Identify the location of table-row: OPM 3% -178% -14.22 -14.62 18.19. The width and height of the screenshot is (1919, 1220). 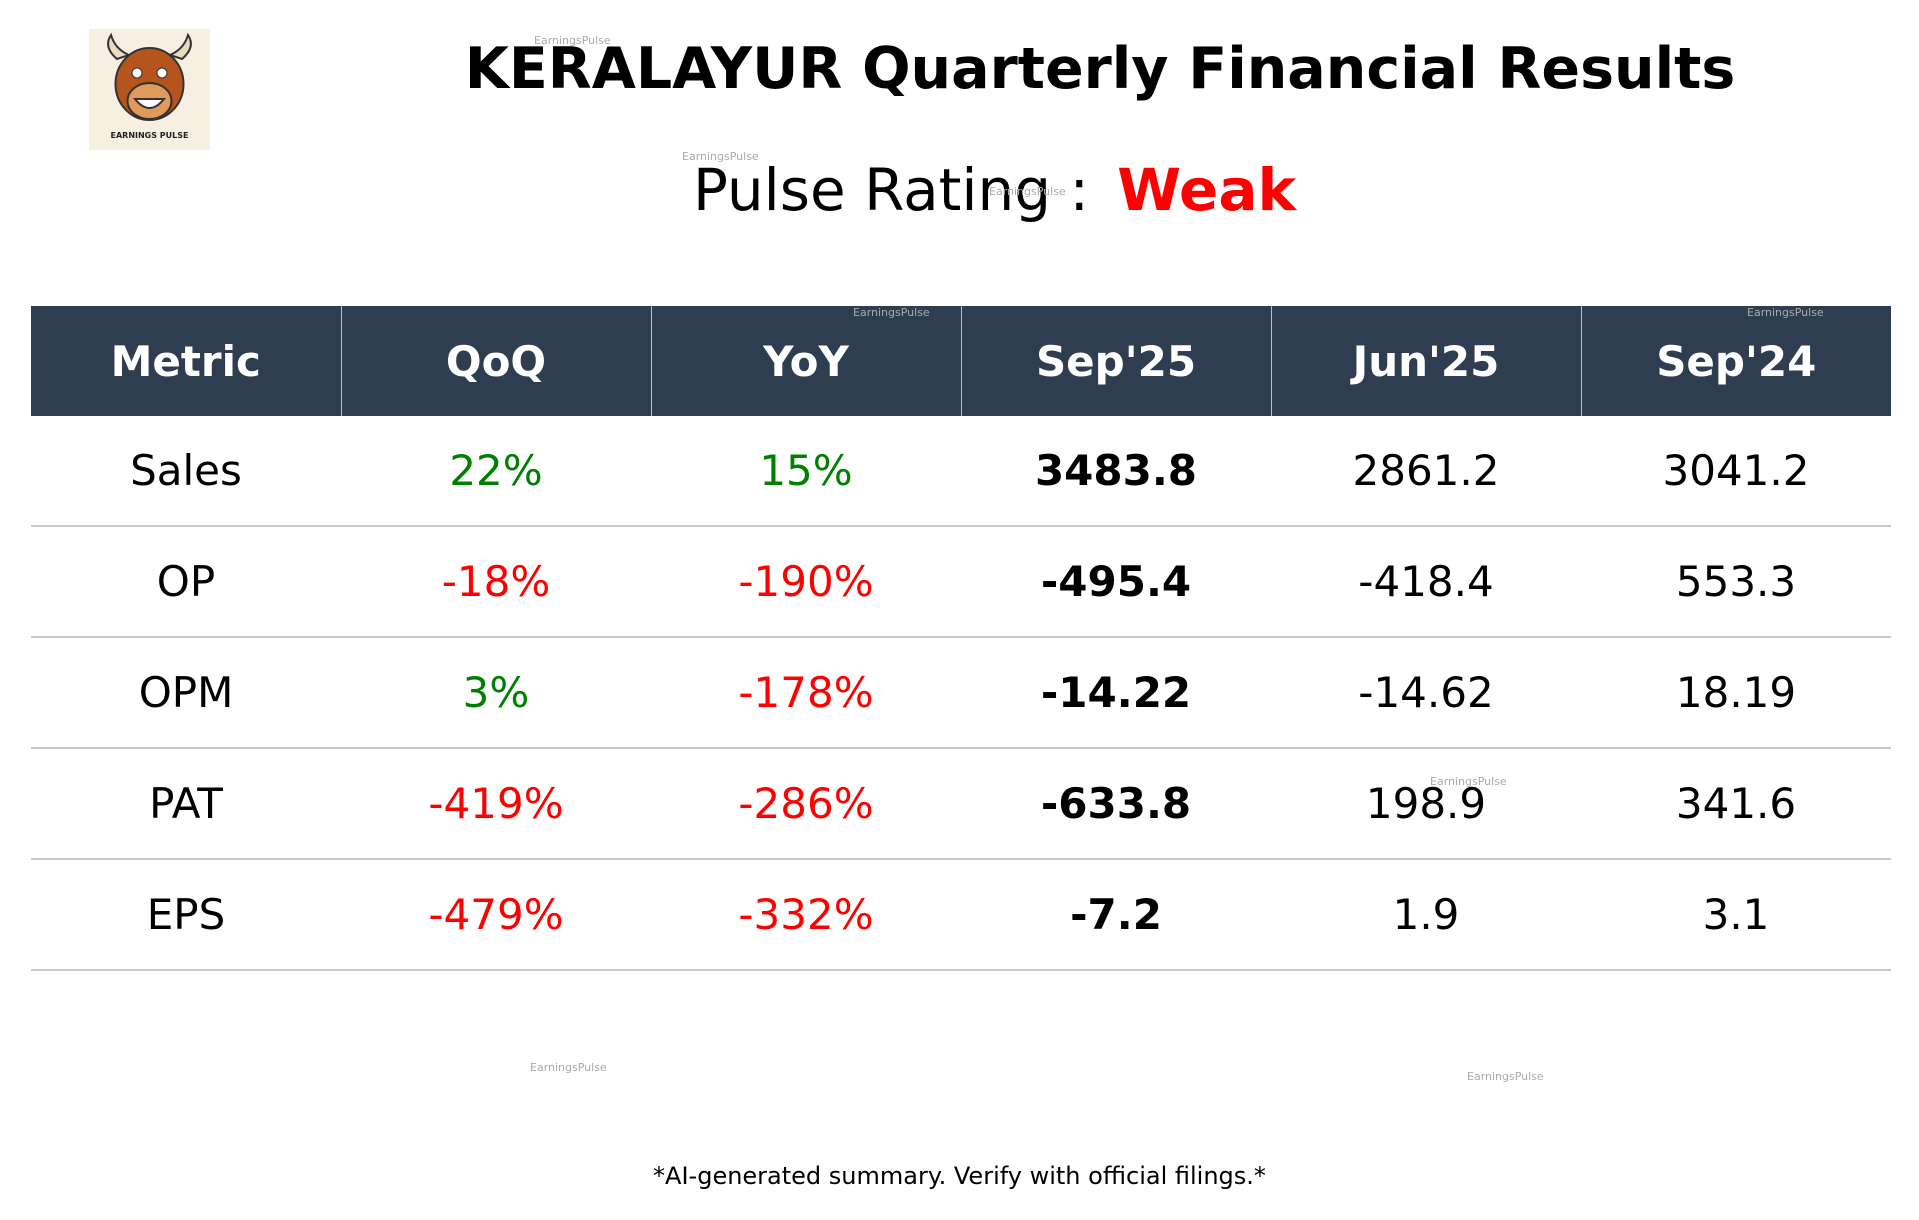
(961, 693).